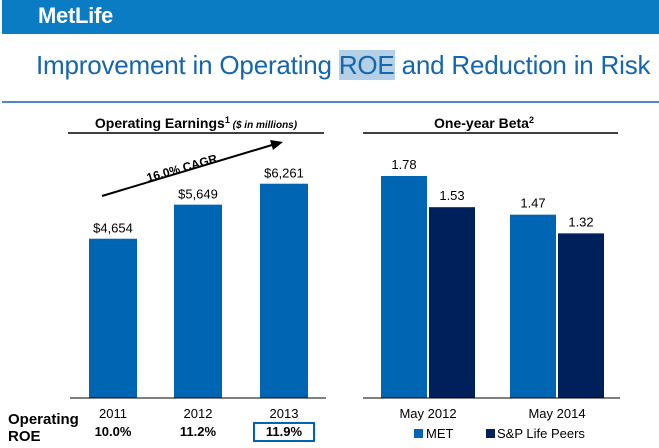 The height and width of the screenshot is (448, 659). I want to click on roe-label-line1: Operating, so click(43, 419).